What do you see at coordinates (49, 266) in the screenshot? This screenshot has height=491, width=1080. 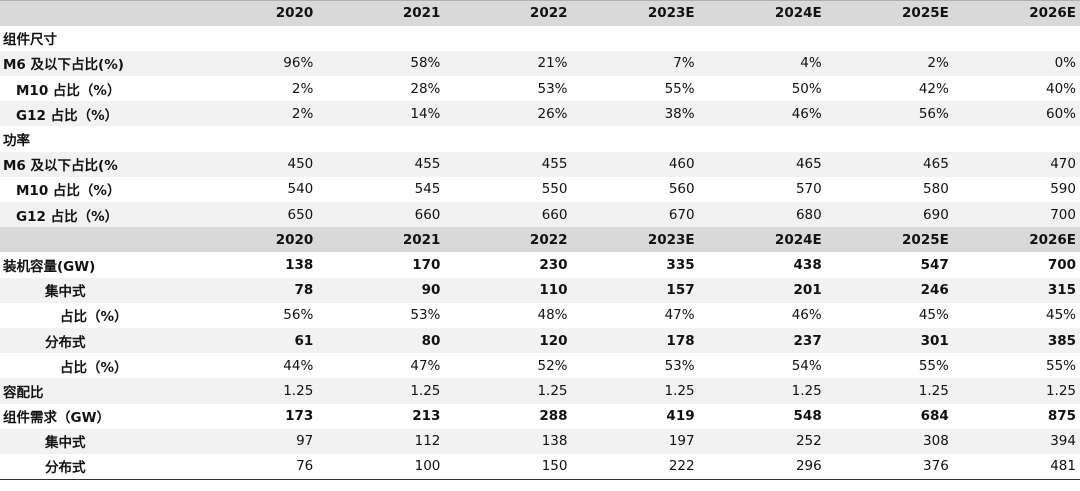 I see `row-label: 装机容量(GW)` at bounding box center [49, 266].